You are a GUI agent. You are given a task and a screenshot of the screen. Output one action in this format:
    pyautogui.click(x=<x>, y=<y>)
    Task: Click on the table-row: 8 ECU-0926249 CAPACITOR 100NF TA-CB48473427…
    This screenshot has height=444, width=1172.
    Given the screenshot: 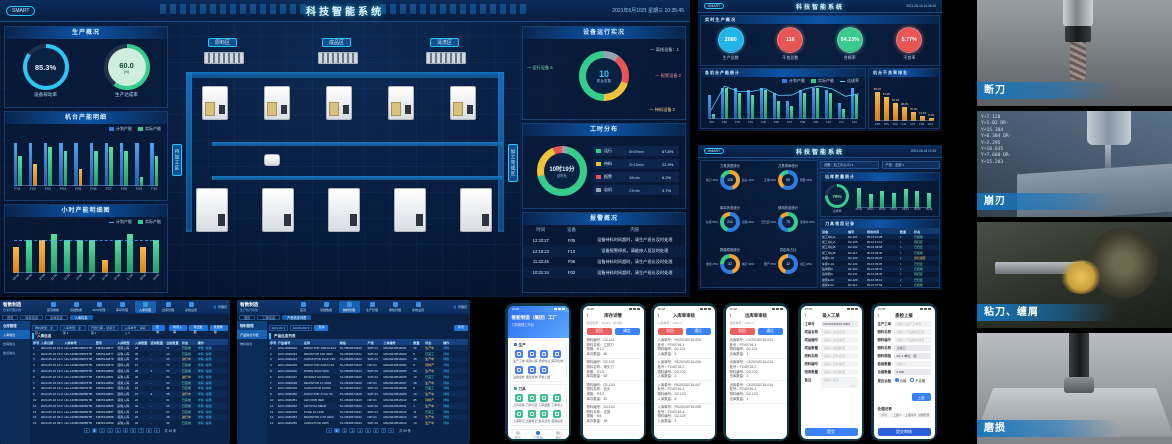 What is the action you would take?
    pyautogui.click(x=368, y=389)
    